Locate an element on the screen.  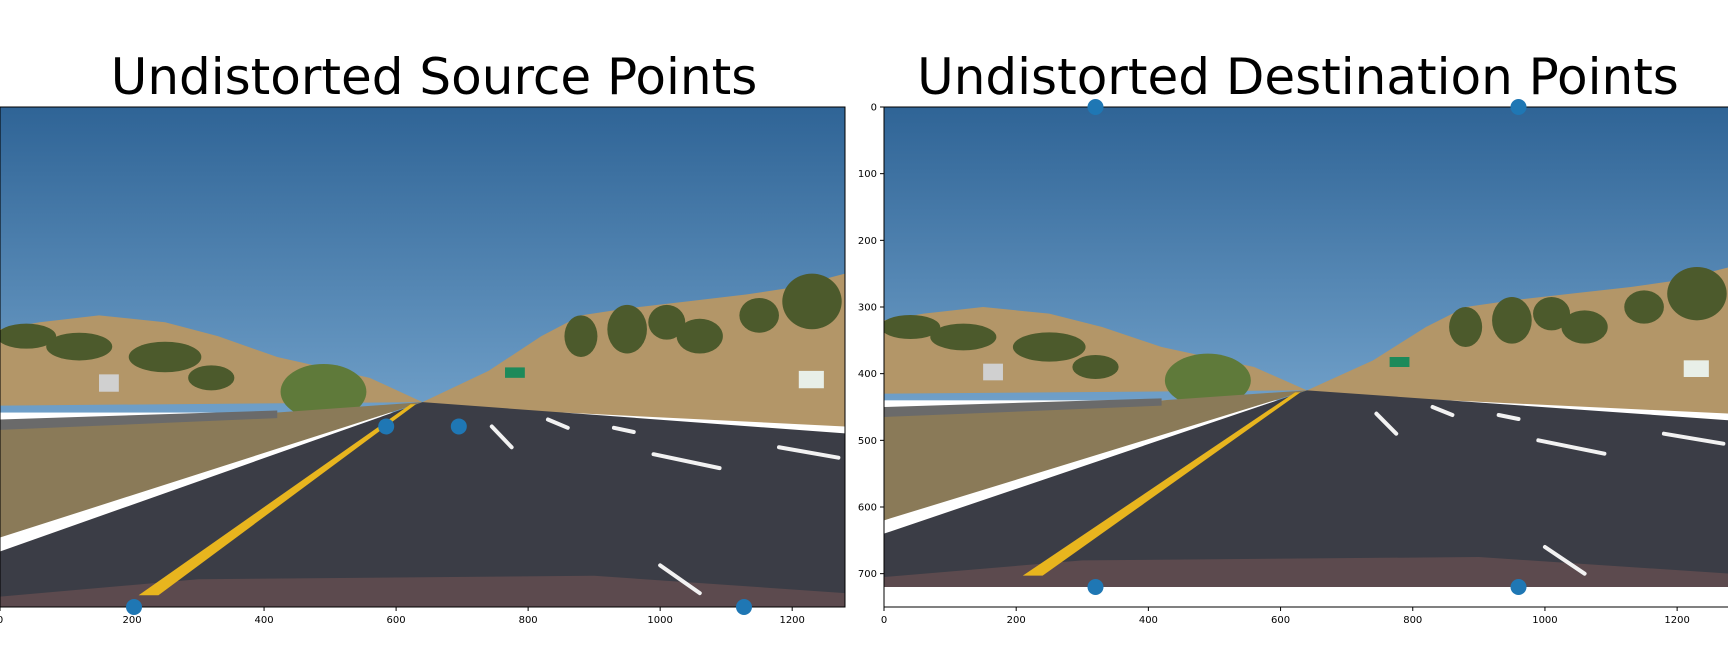
y-tick-label: 200 is located at coordinates (867, 241).